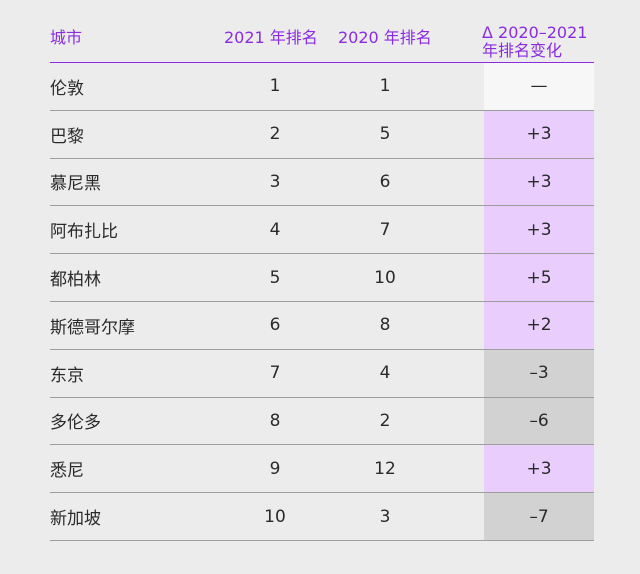 This screenshot has width=640, height=574. Describe the element at coordinates (539, 86) in the screenshot. I see `rank-change-cell: —` at that location.